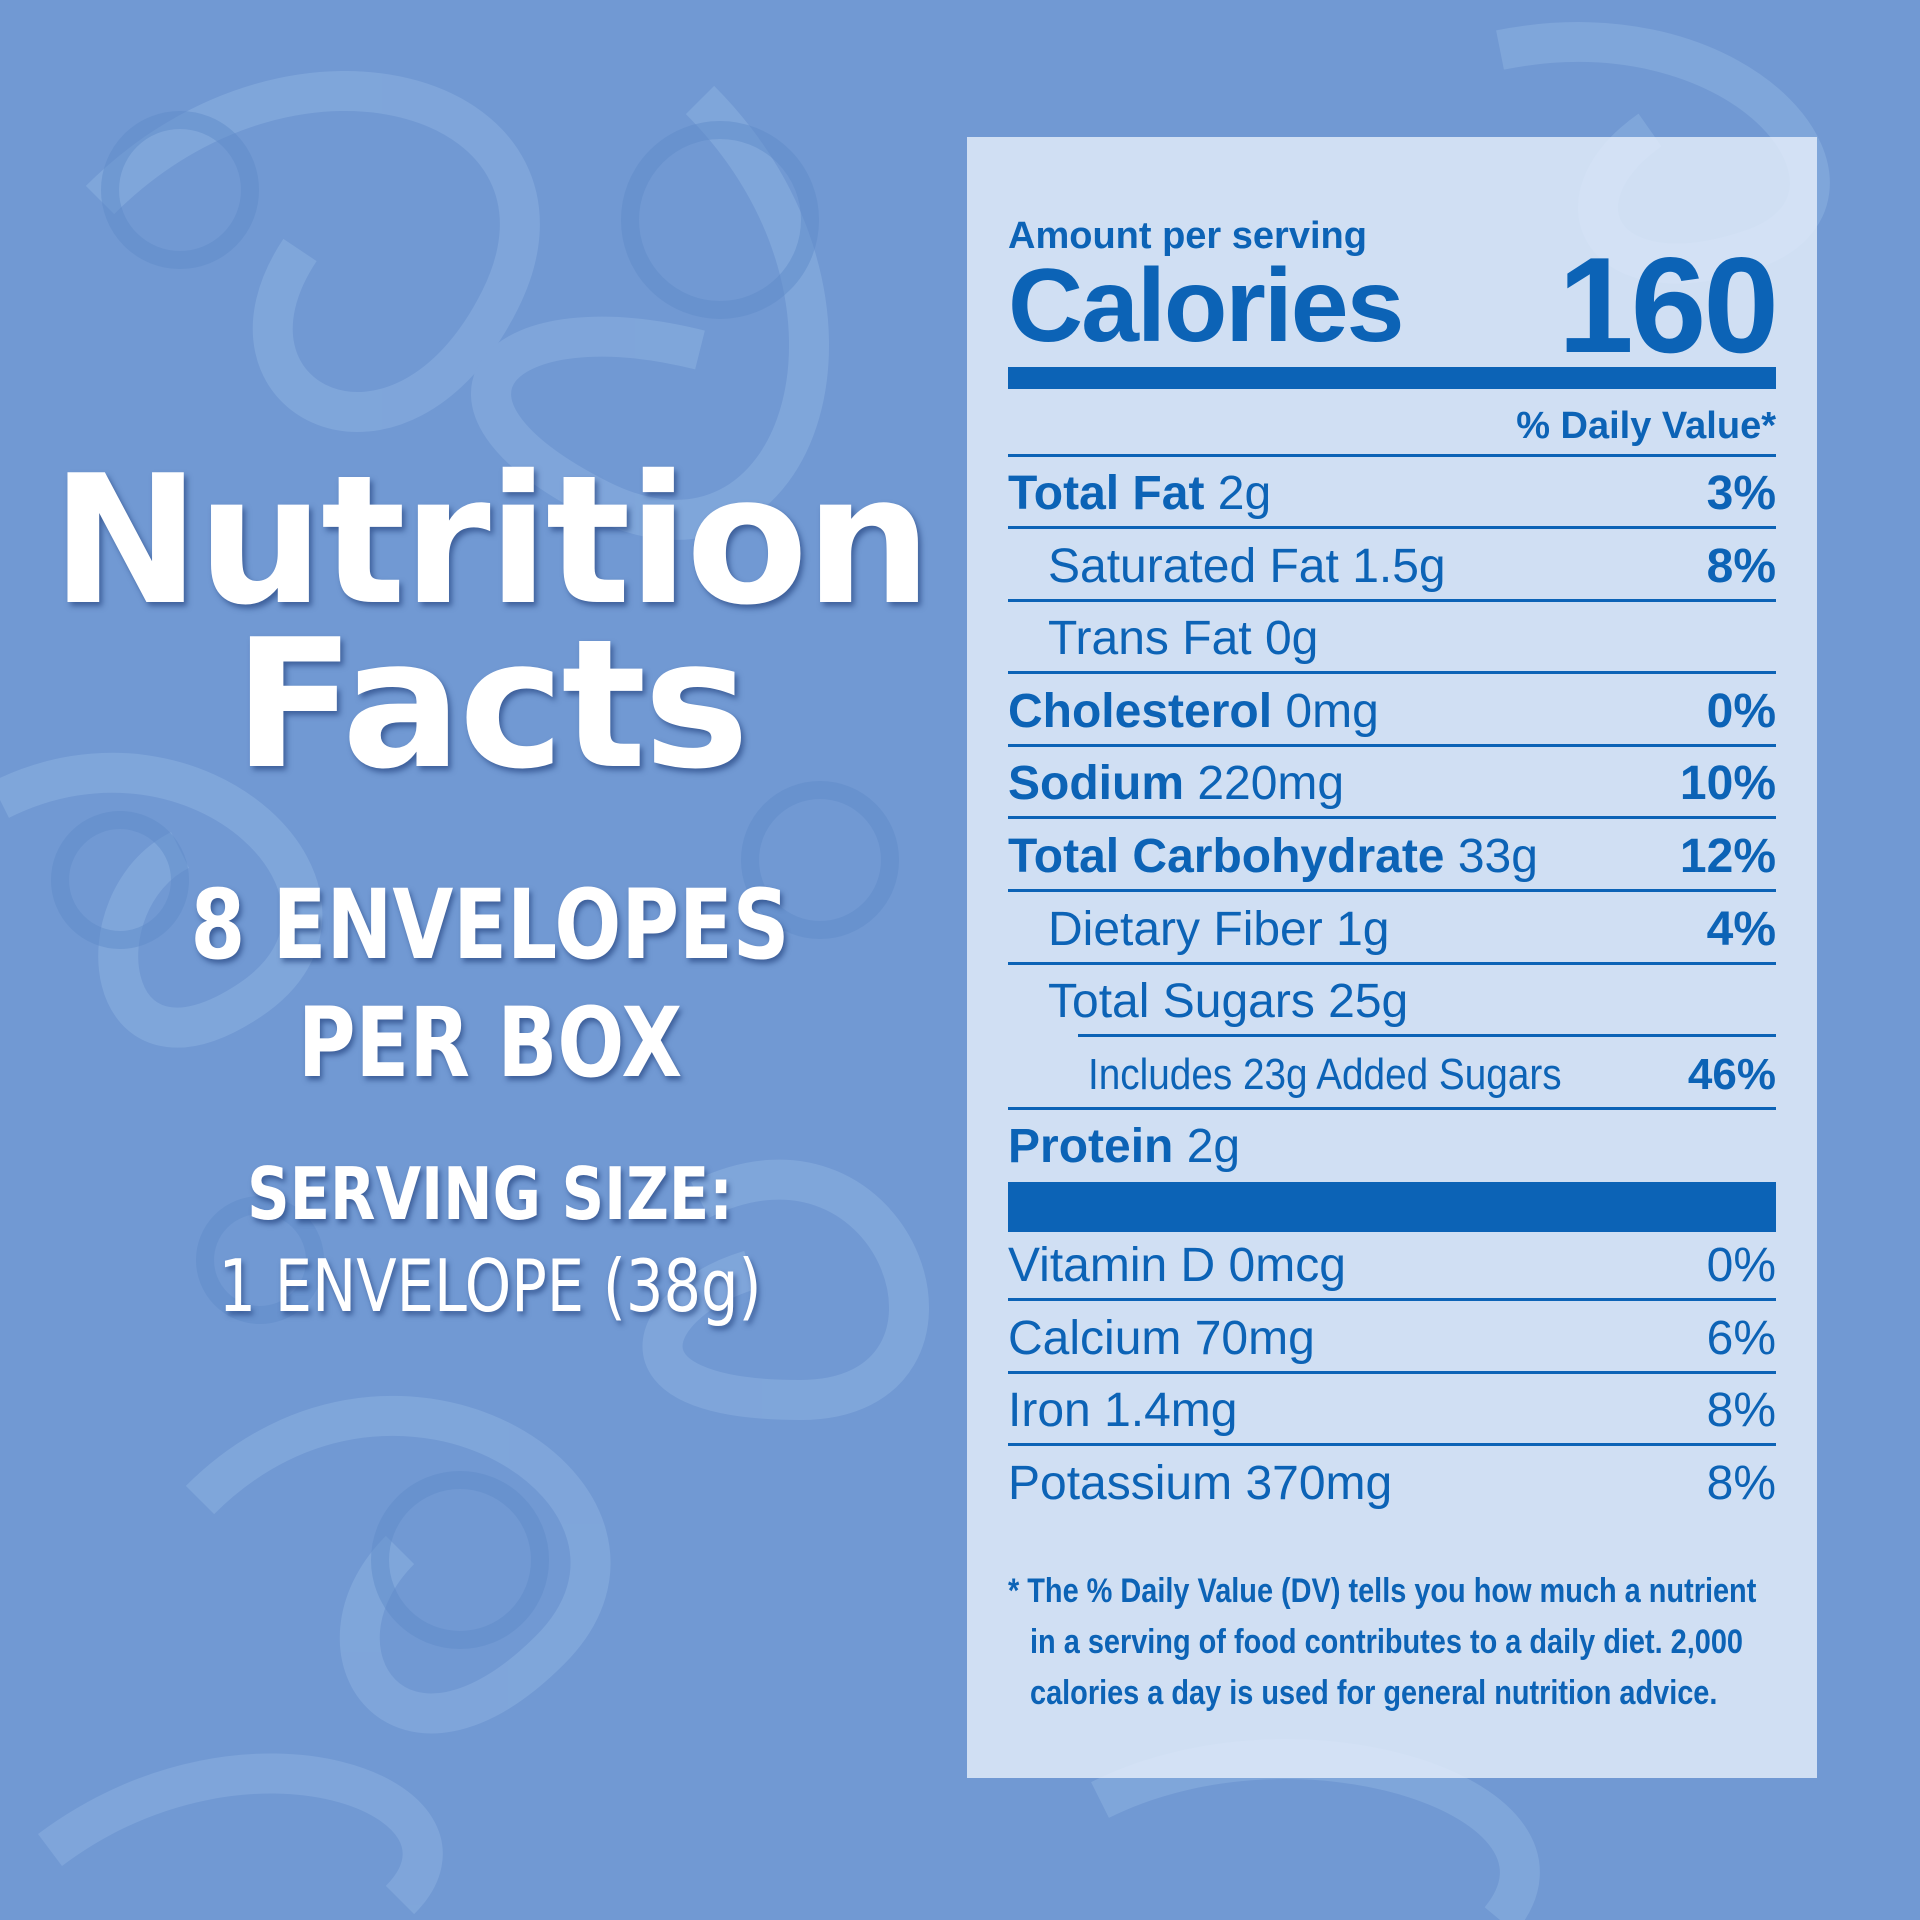 This screenshot has height=1920, width=1920. I want to click on nutrient-amount: 1.5g, so click(1399, 566).